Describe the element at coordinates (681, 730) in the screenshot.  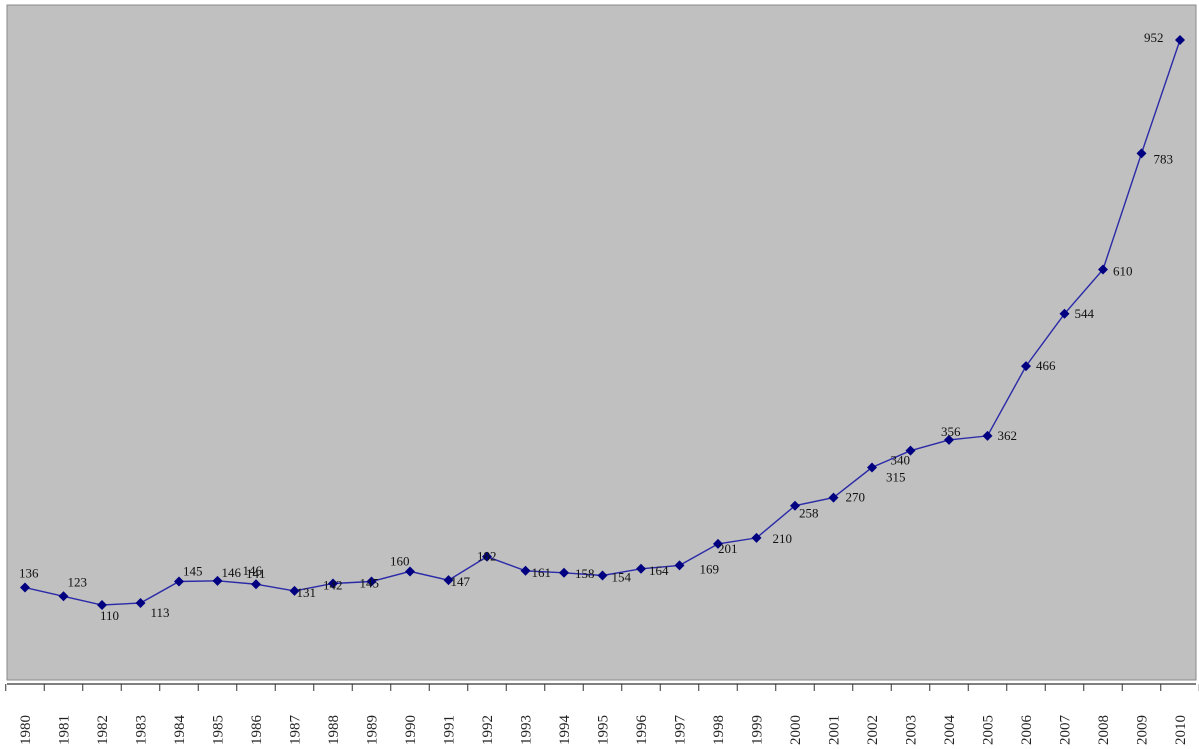
I see `x-tick-label: 1997` at that location.